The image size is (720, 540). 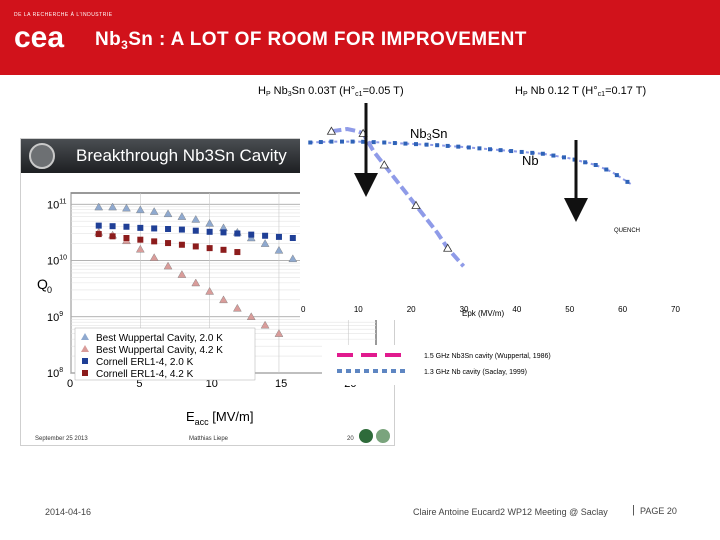 I want to click on overlay-x-tick-label: 40, so click(x=516, y=309).